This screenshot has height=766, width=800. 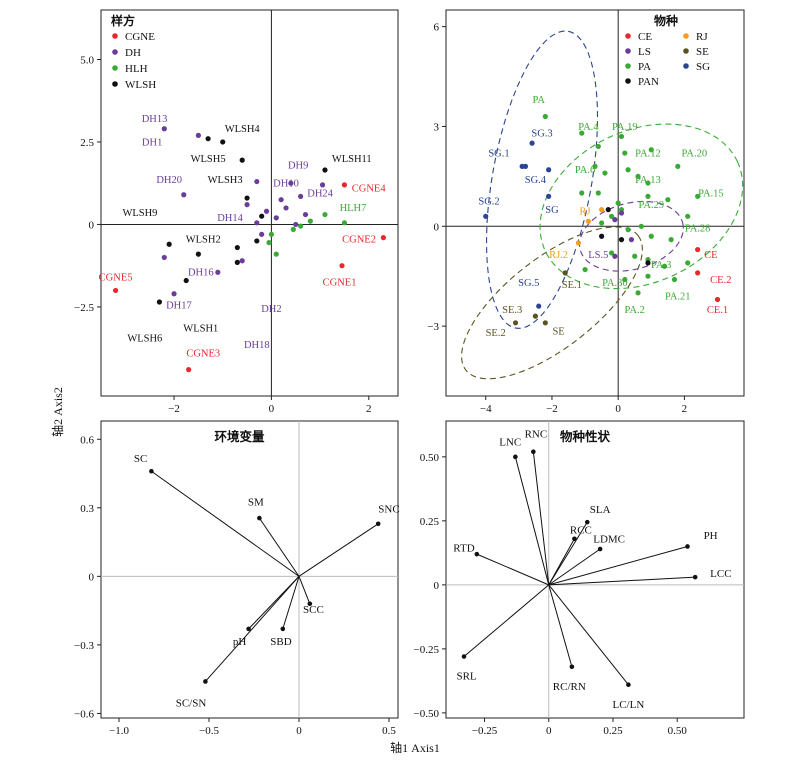 What do you see at coordinates (702, 37) in the screenshot?
I see `legend-label: RJ` at bounding box center [702, 37].